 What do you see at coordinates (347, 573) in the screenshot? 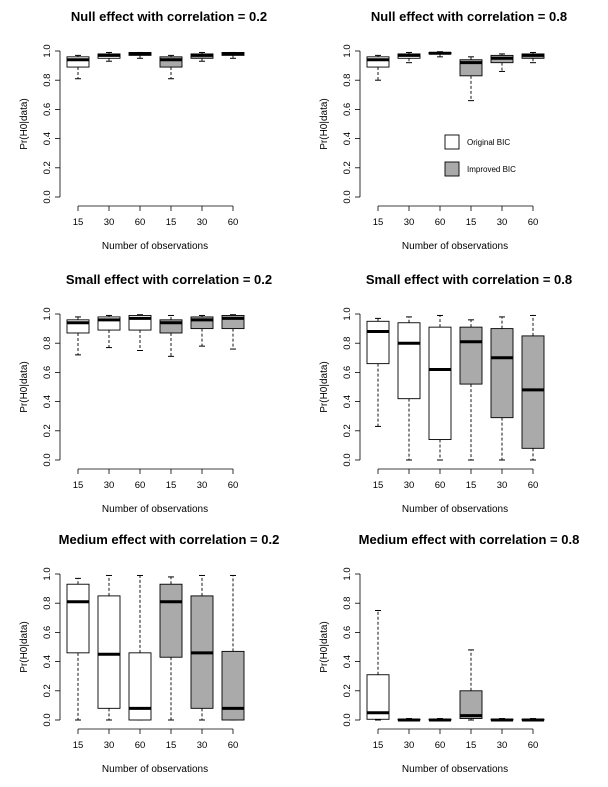
I see `y-tick-label: 1.0` at bounding box center [347, 573].